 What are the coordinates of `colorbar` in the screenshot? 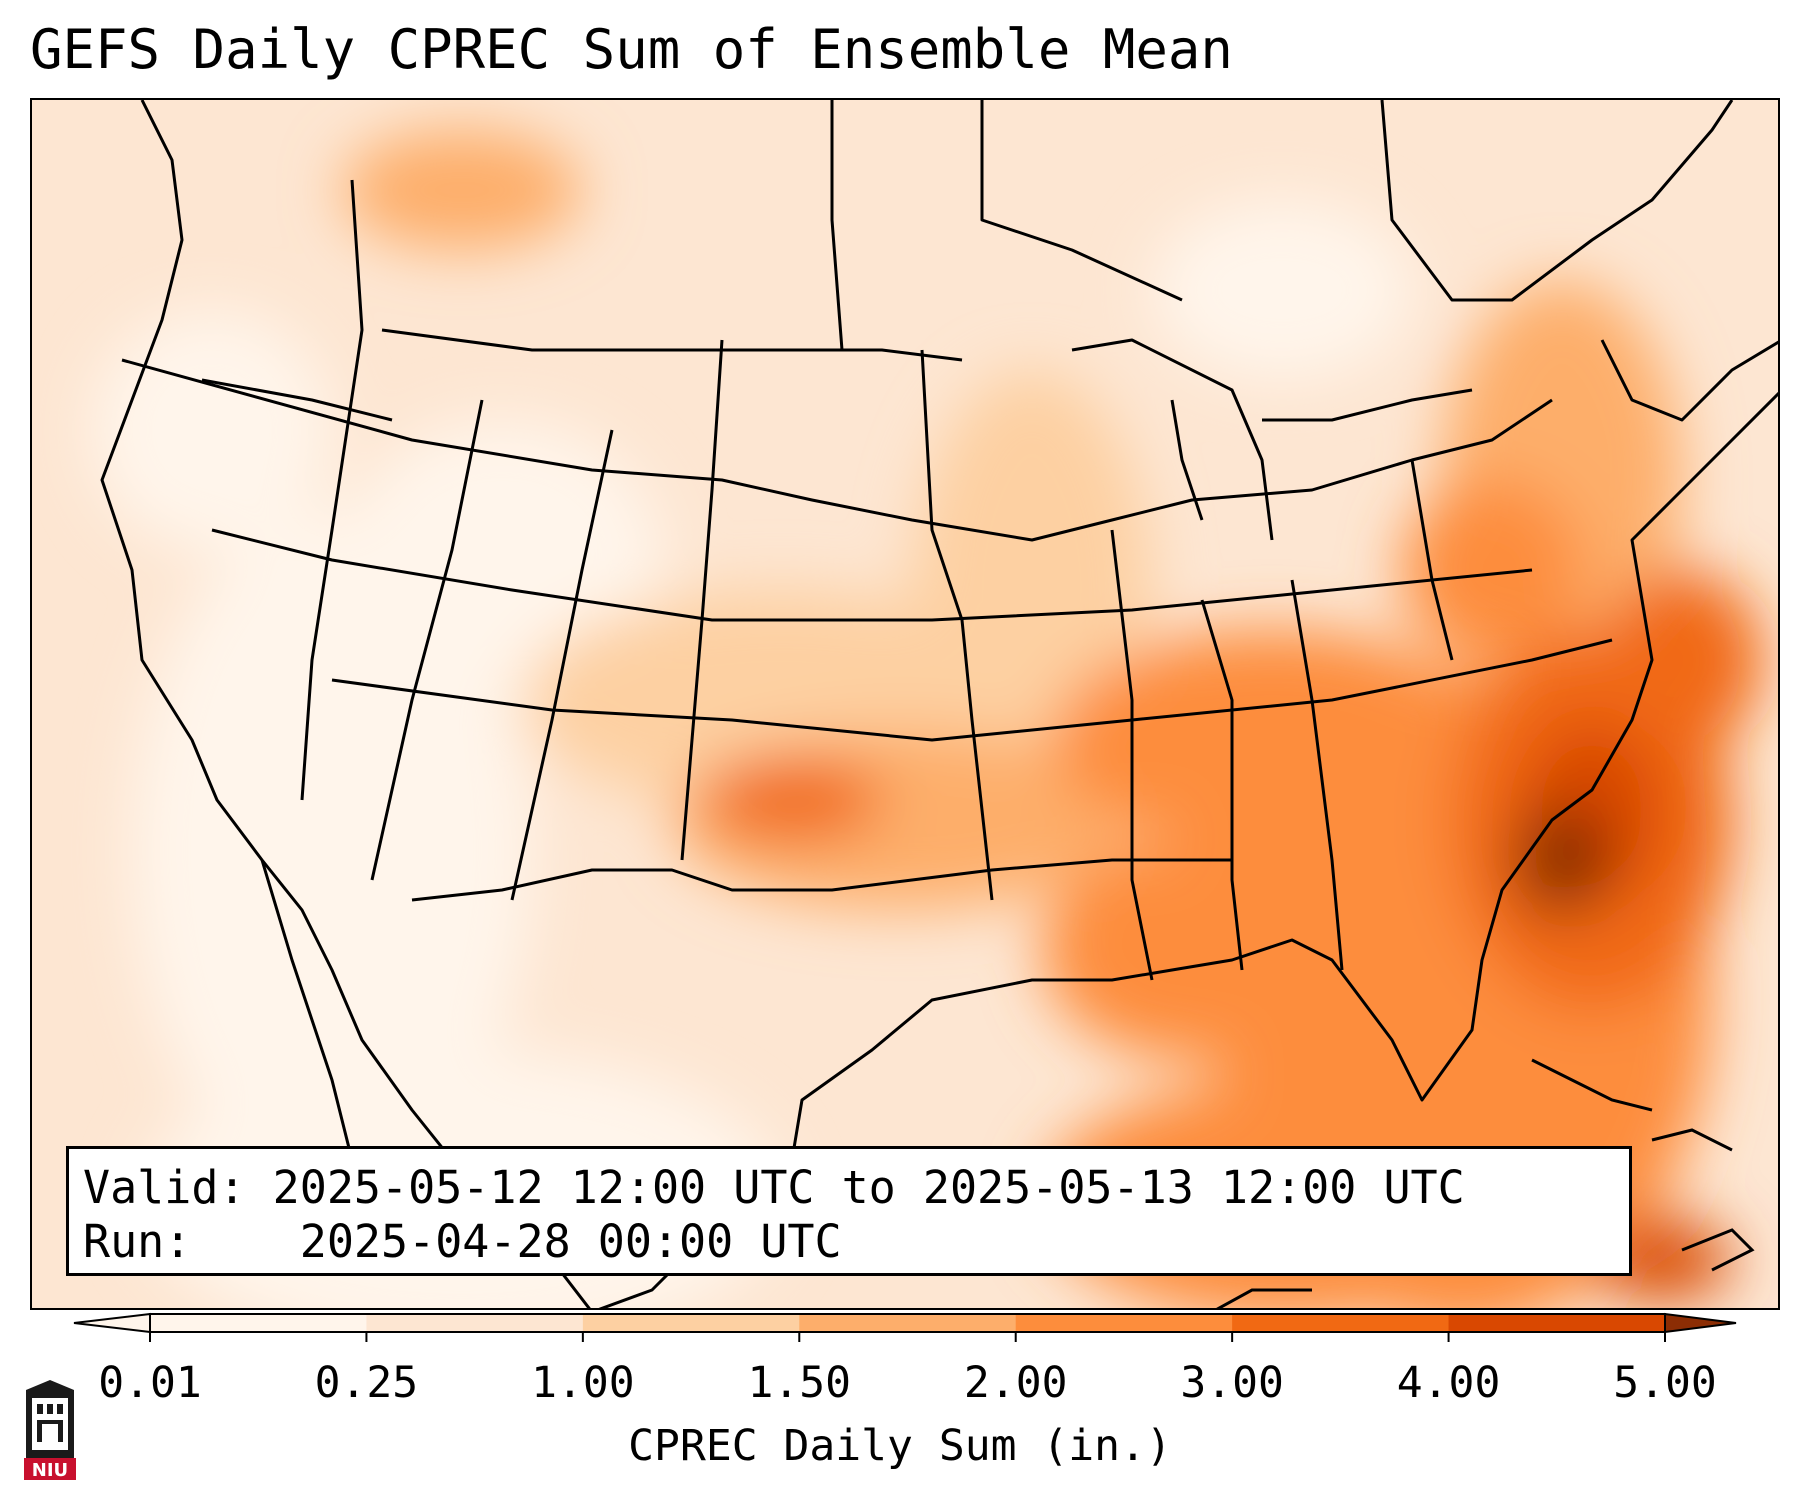 It's located at (905, 1327).